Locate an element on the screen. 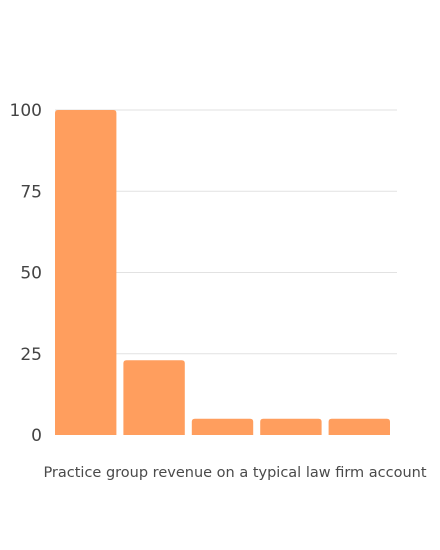 The image size is (440, 550). y-tick-label-0: 0 is located at coordinates (36, 436).